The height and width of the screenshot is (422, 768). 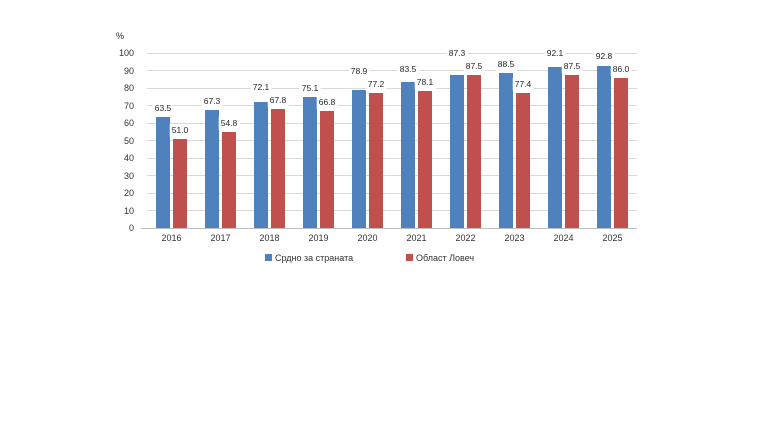 I want to click on data-label: 92.8, so click(x=604, y=56).